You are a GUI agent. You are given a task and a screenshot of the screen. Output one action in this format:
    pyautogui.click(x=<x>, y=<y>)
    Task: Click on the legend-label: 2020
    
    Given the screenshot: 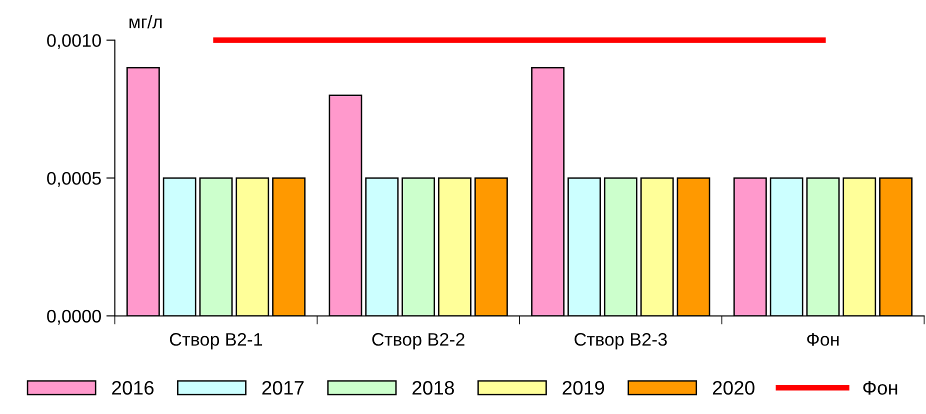 What is the action you would take?
    pyautogui.click(x=733, y=387)
    